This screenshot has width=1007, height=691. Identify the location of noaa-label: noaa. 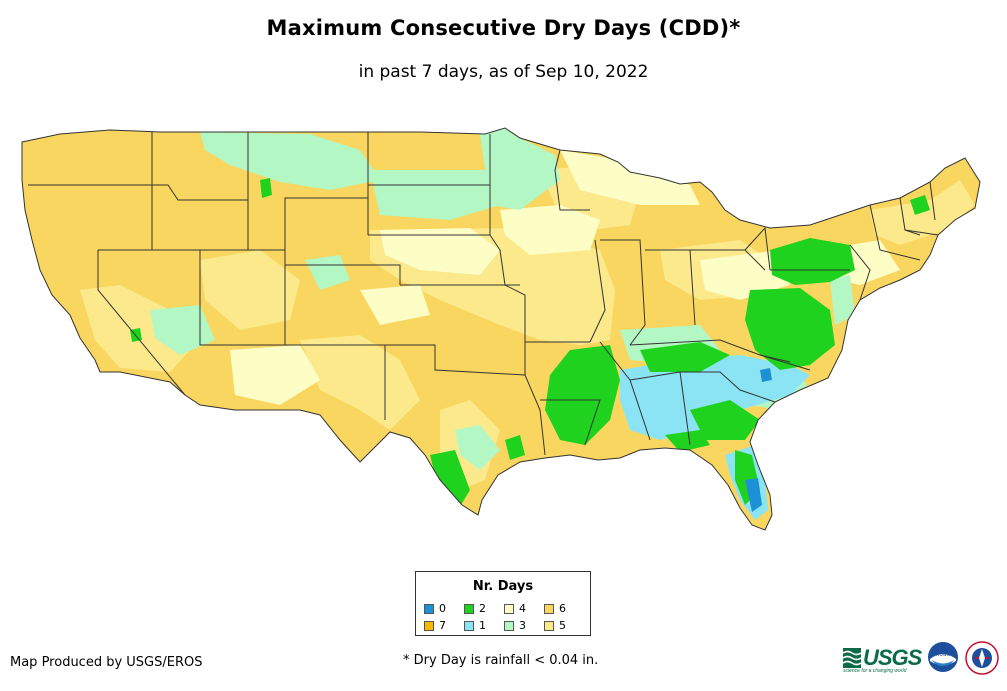
(943, 654).